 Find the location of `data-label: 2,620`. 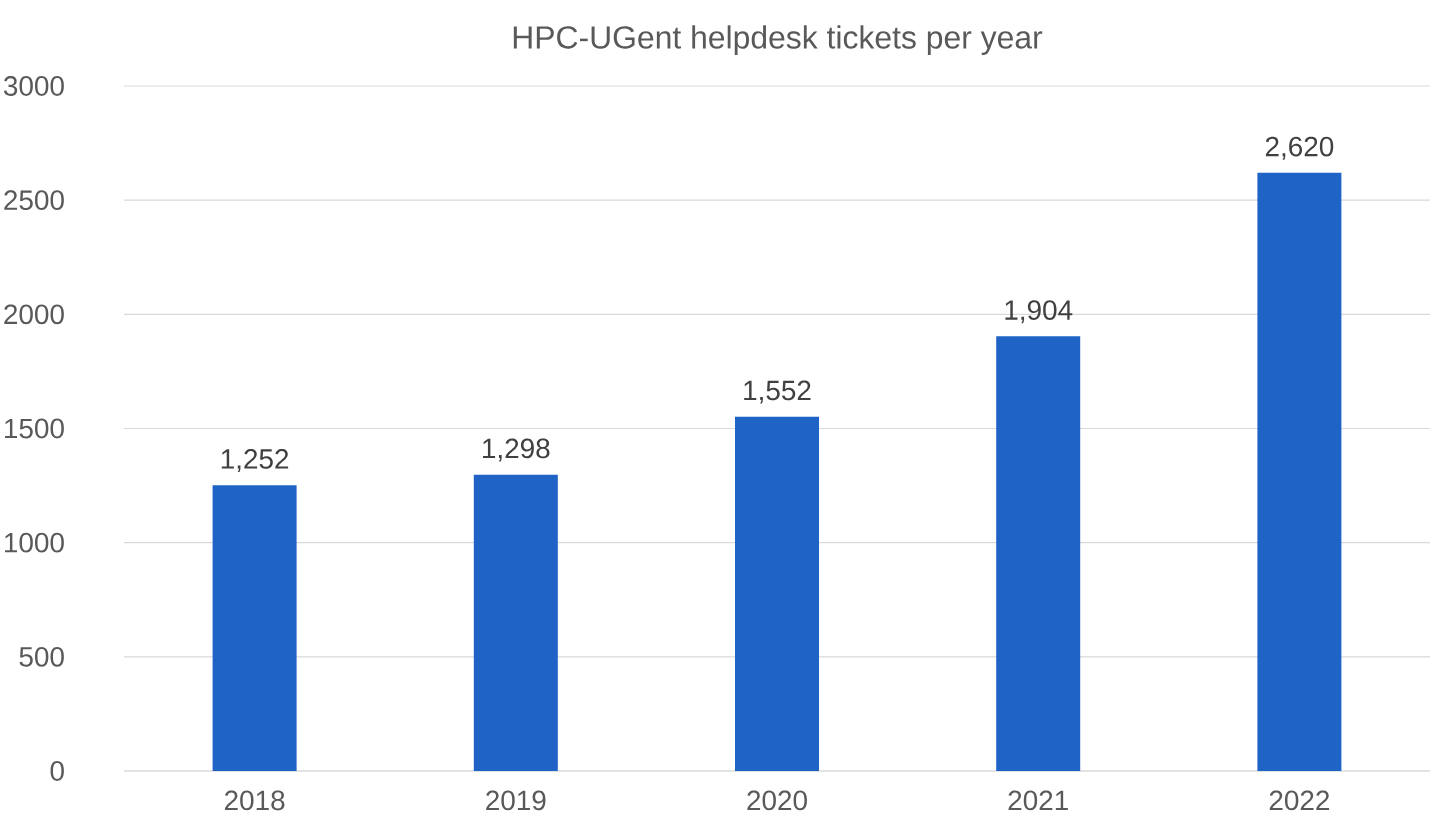

data-label: 2,620 is located at coordinates (1299, 148).